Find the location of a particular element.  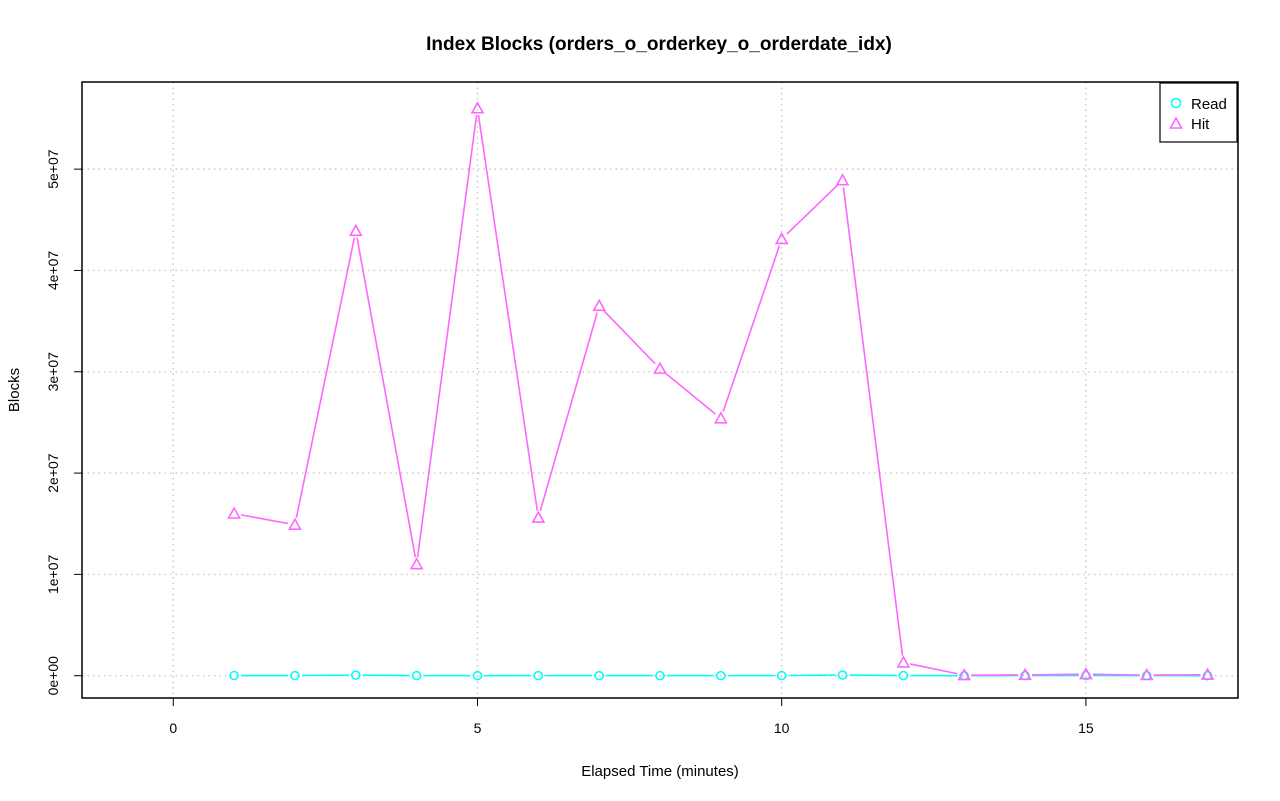

legend: Read Hit is located at coordinates (1198, 112).